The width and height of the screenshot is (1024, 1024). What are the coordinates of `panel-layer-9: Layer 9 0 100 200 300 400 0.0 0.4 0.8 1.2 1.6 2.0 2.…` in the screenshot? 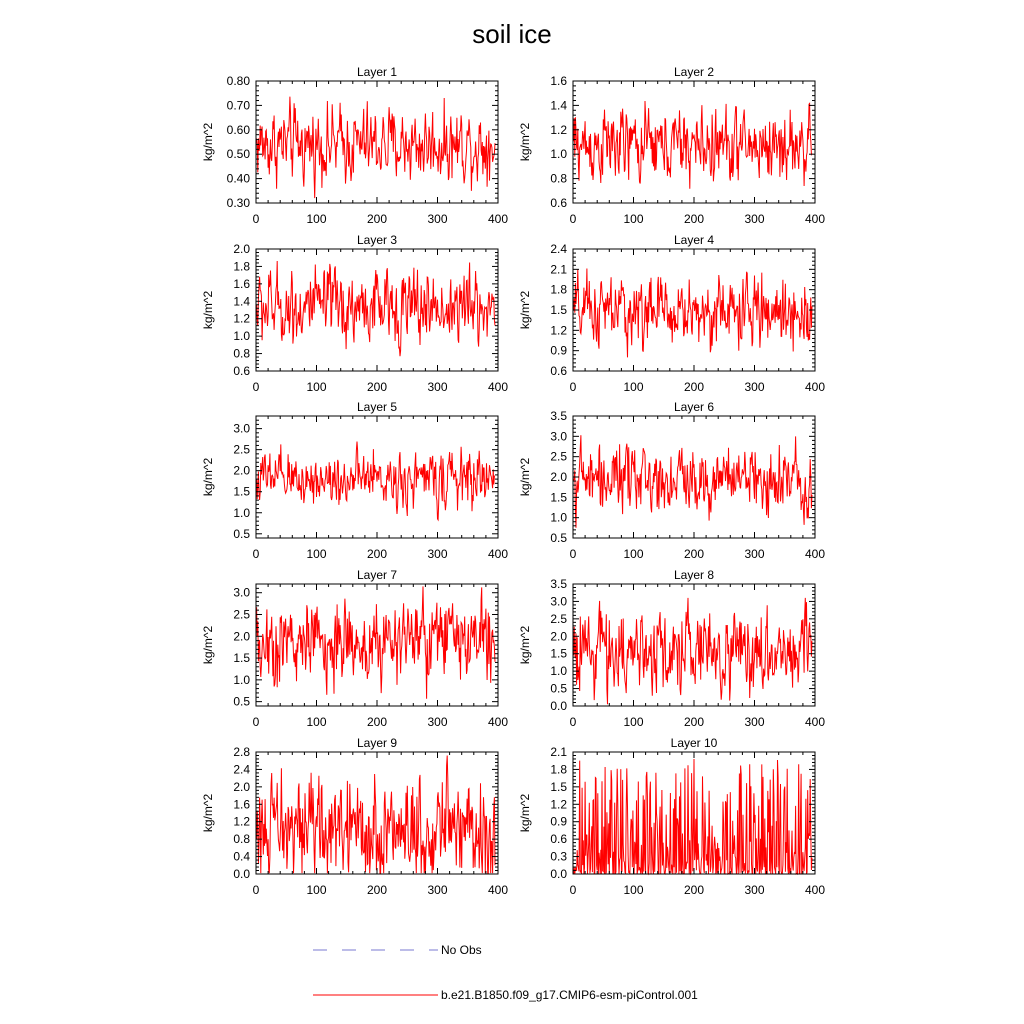 It's located at (354, 816).